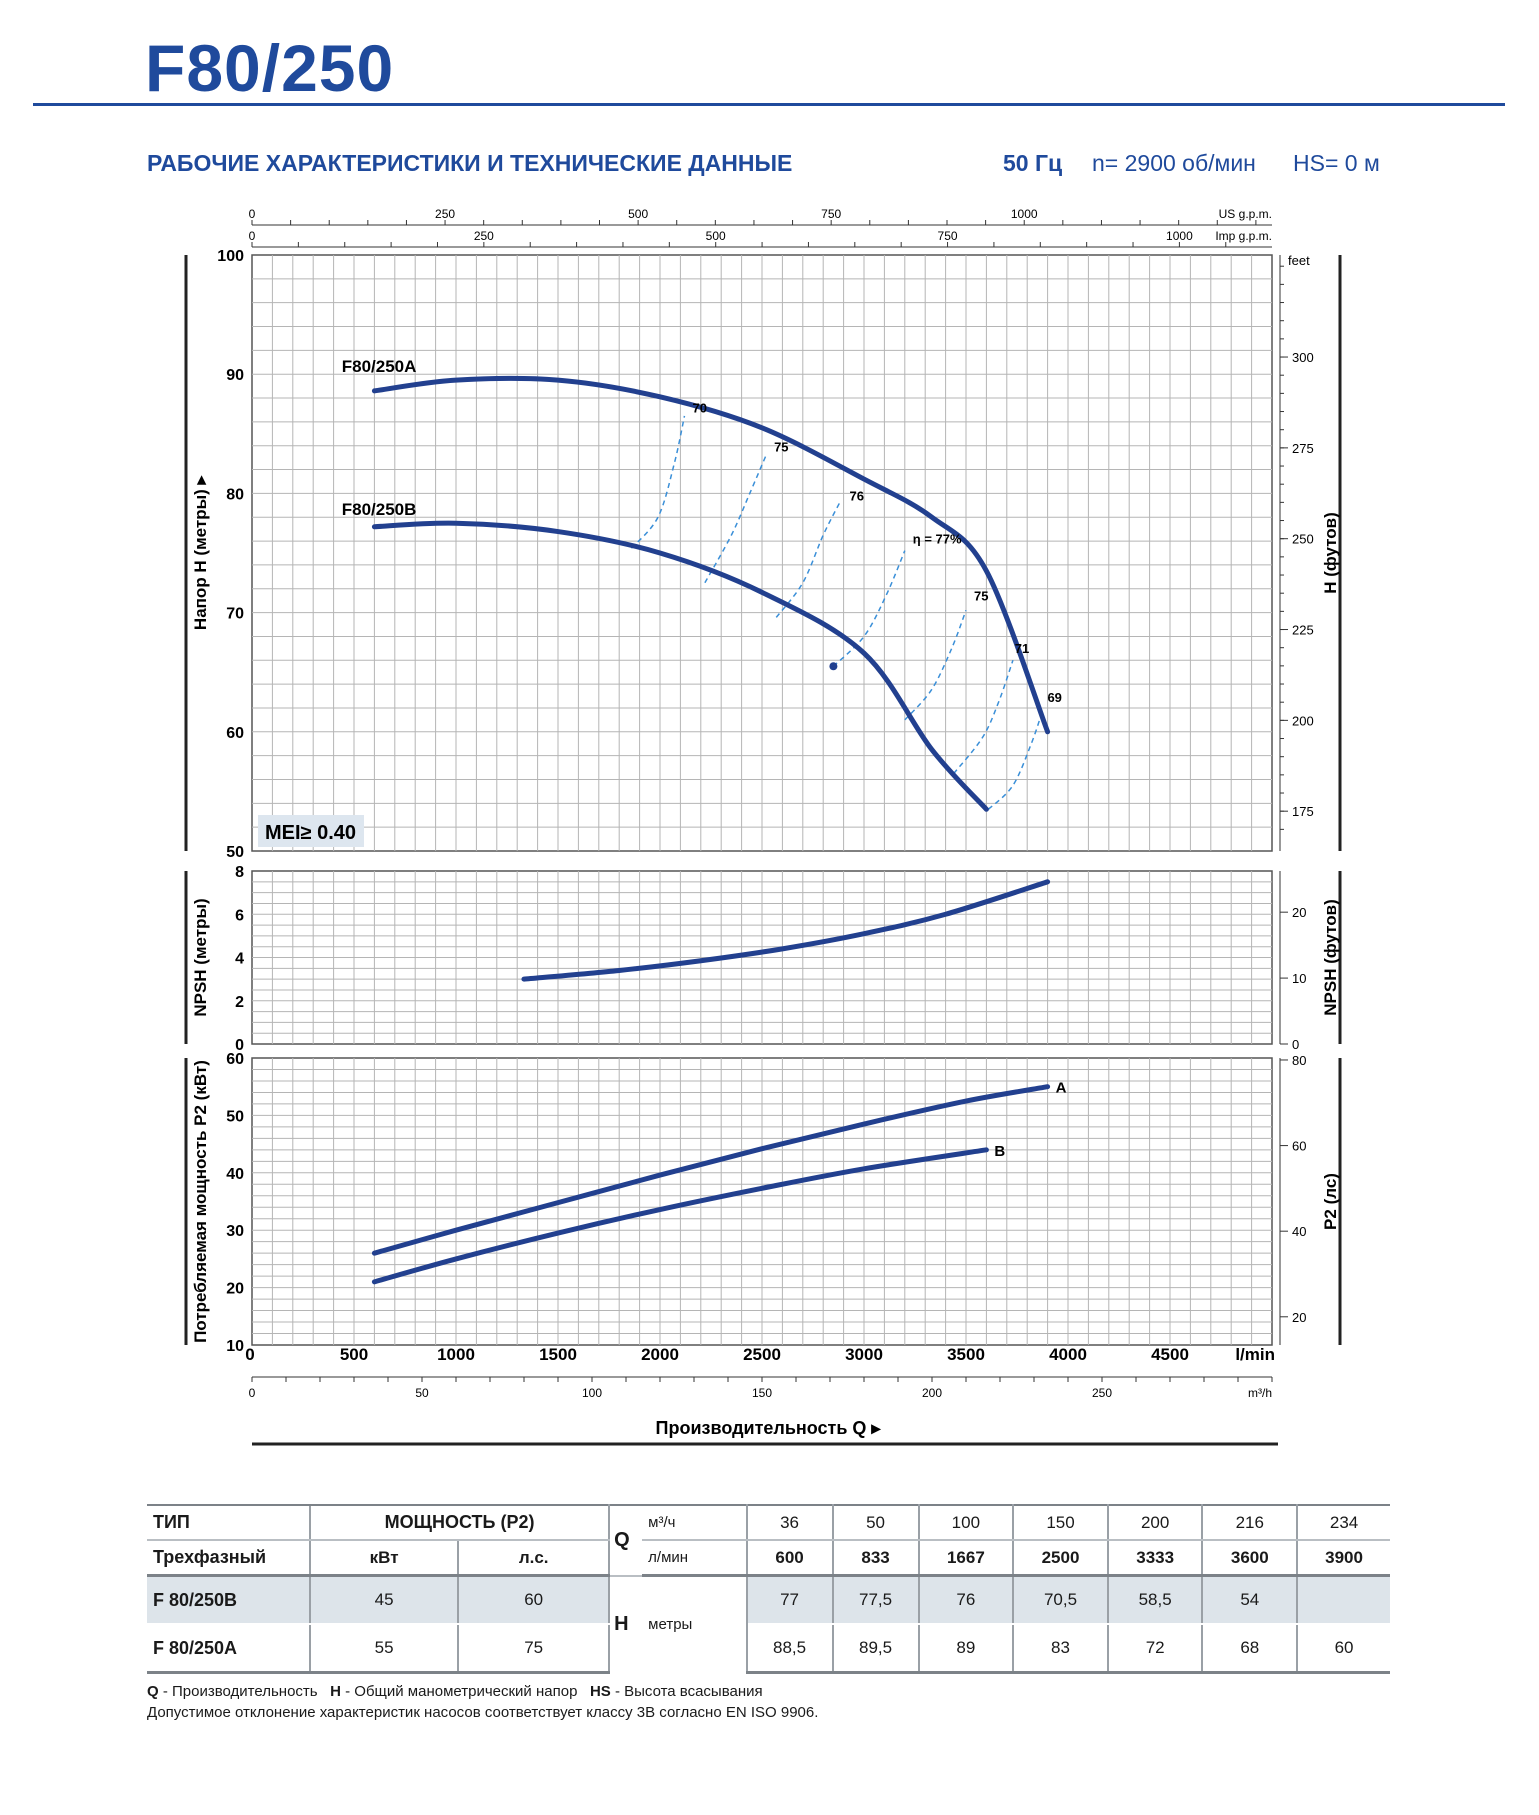 This screenshot has height=1815, width=1539. What do you see at coordinates (1061, 1088) in the screenshot?
I see `power-series-label-a: A` at bounding box center [1061, 1088].